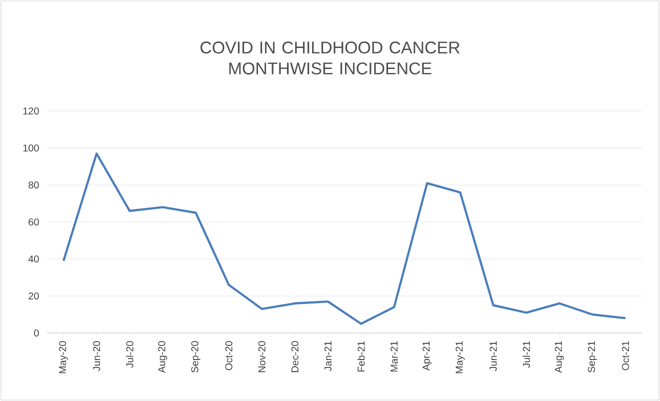  What do you see at coordinates (33, 185) in the screenshot?
I see `y-tick-label: 80` at bounding box center [33, 185].